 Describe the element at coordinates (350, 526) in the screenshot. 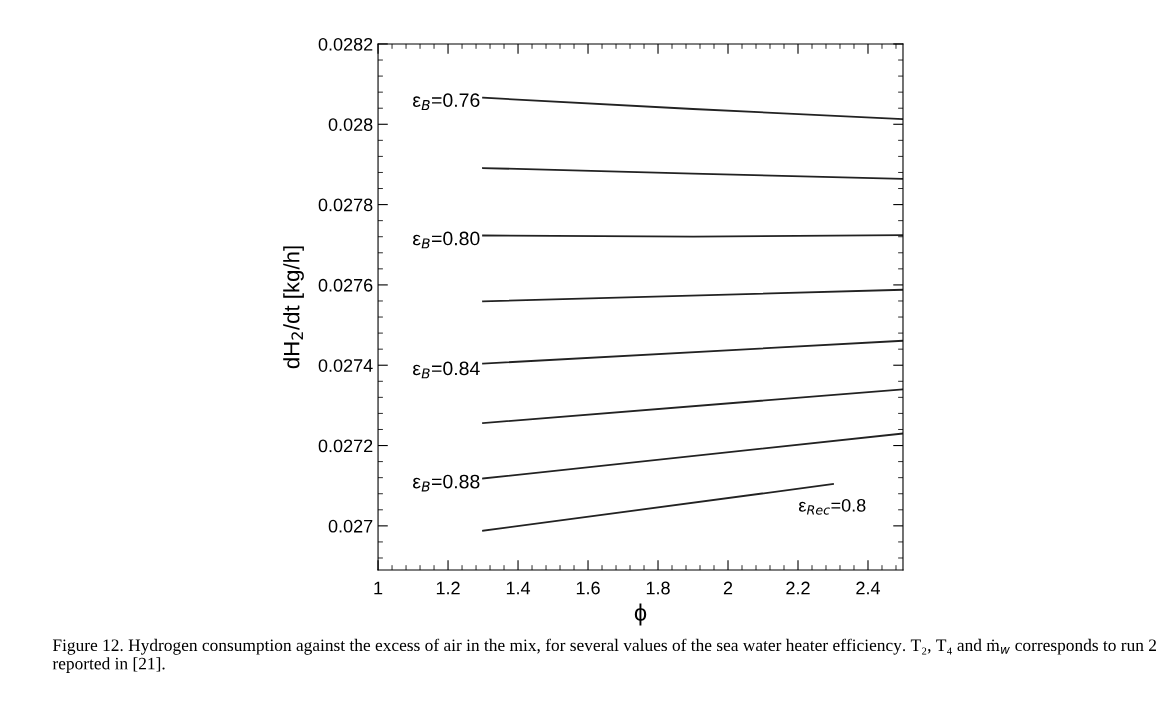

I see `y-tick-label: 0.027` at that location.